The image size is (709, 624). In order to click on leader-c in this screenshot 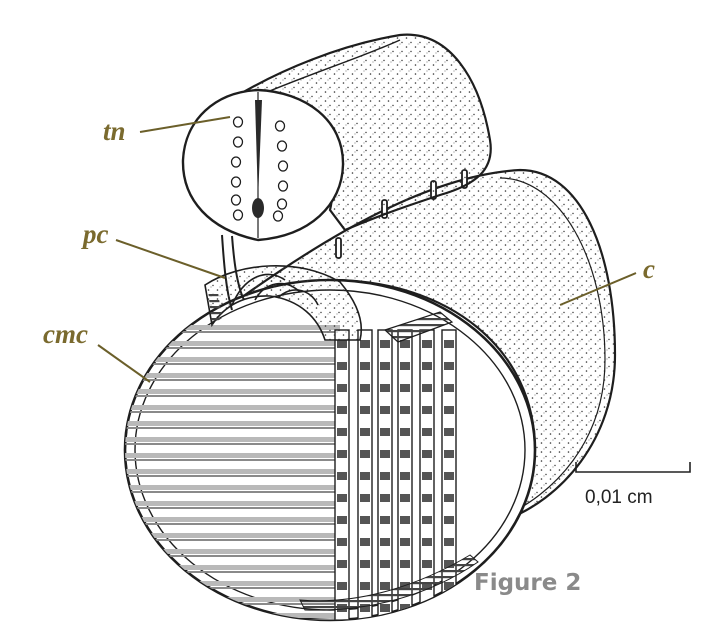, I will do `click(598, 289)`.